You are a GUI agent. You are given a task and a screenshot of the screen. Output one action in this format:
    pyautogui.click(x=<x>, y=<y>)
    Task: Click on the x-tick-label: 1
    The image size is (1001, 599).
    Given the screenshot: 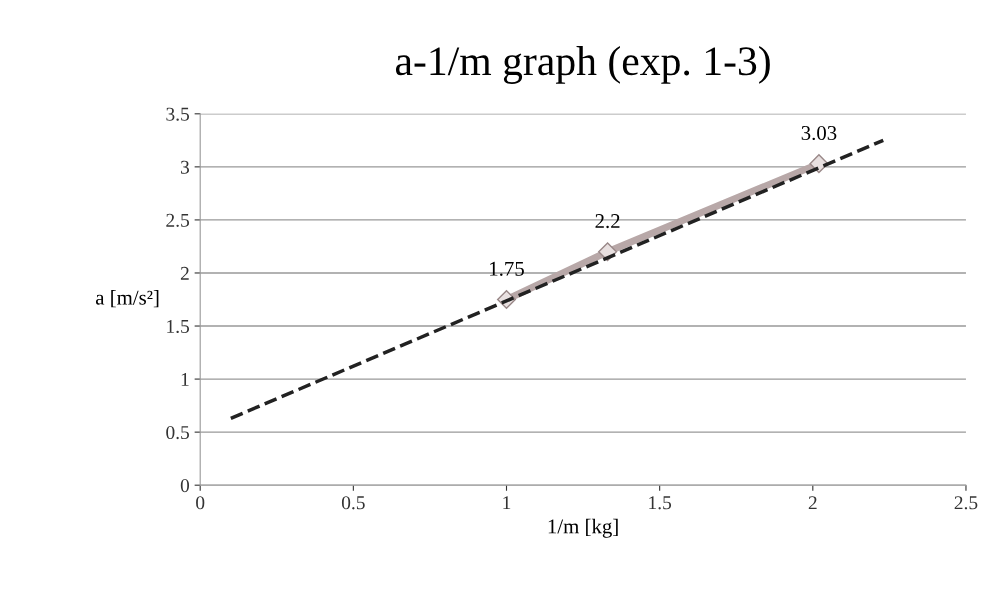 What is the action you would take?
    pyautogui.click(x=507, y=503)
    